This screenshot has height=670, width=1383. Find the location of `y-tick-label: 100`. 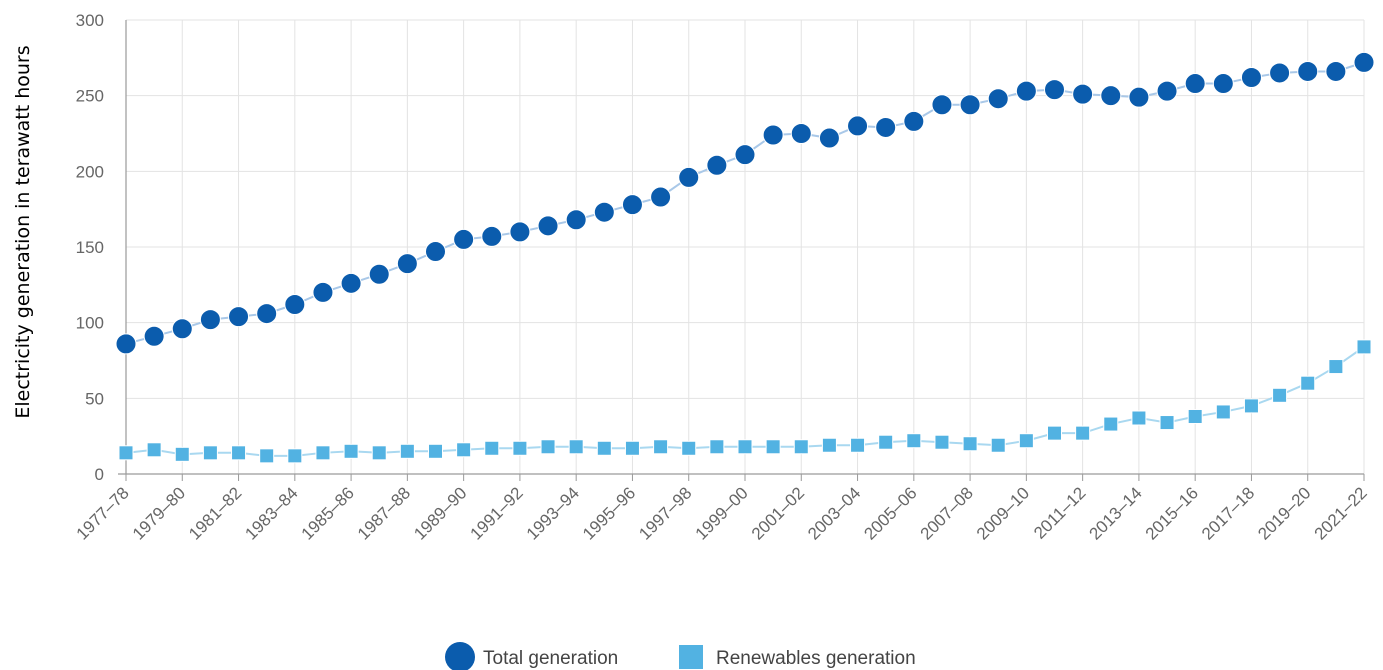

y-tick-label: 100 is located at coordinates (90, 323).